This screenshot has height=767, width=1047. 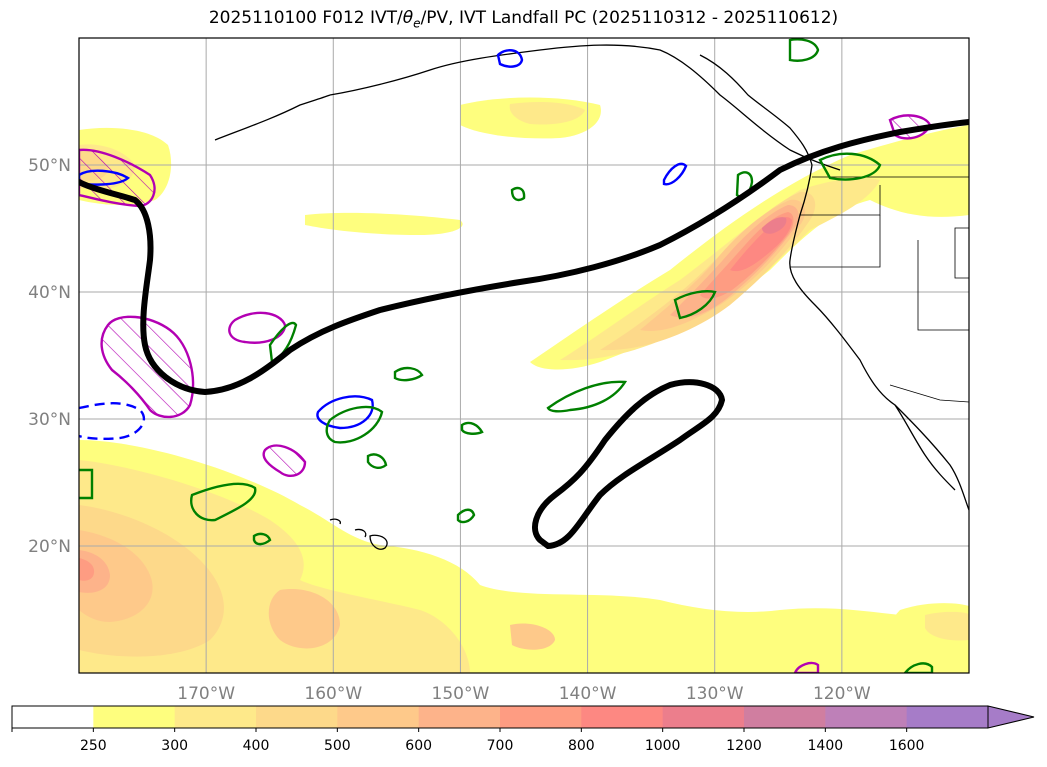 I want to click on lat-tick-label: 50°N, so click(x=49, y=166).